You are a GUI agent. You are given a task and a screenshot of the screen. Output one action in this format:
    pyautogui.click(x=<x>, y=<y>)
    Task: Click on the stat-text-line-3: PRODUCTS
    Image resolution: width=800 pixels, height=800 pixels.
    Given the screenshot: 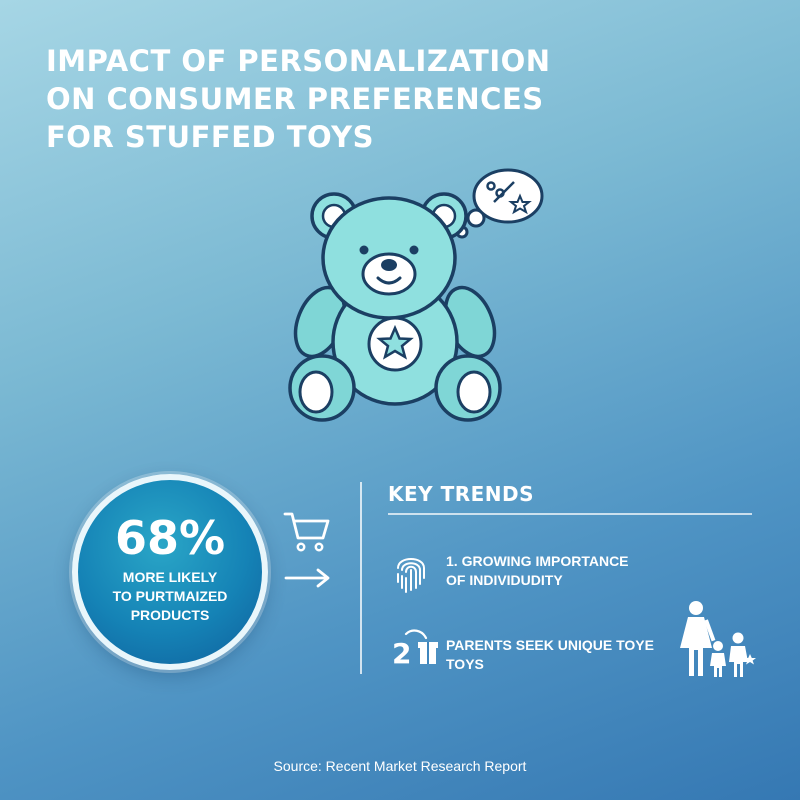 What is the action you would take?
    pyautogui.click(x=170, y=614)
    